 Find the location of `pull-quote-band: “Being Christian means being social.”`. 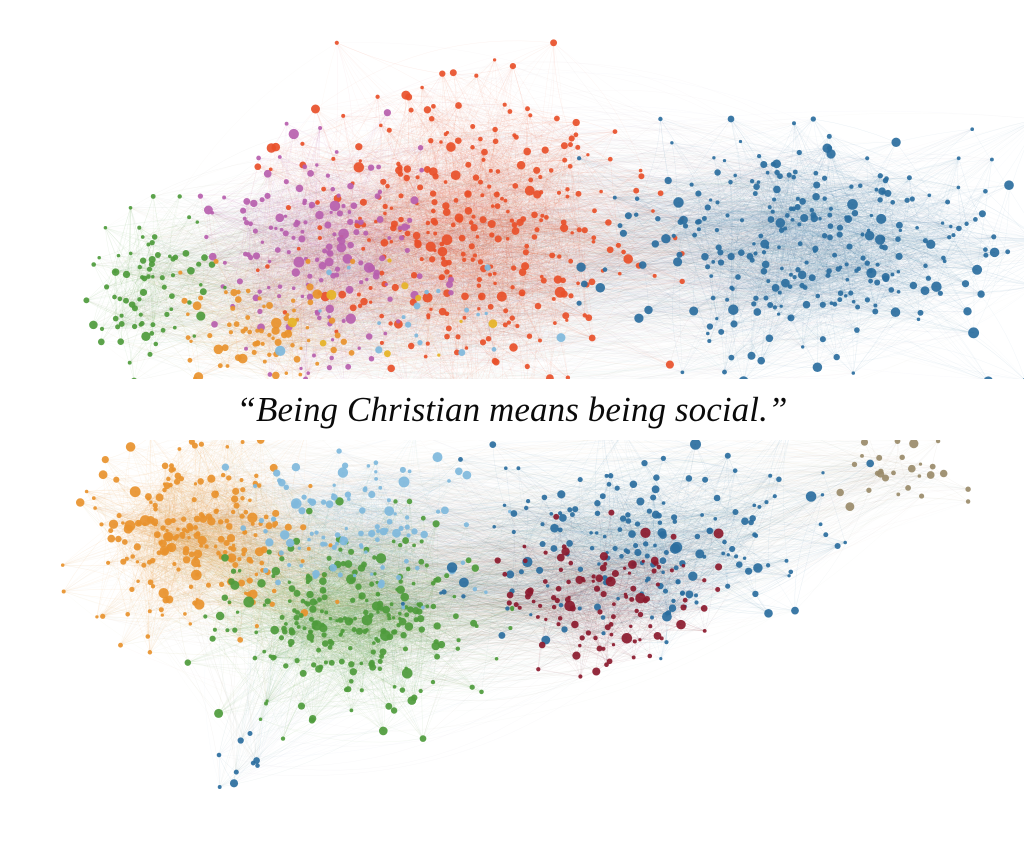

pull-quote-band: “Being Christian means being social.” is located at coordinates (512, 409).